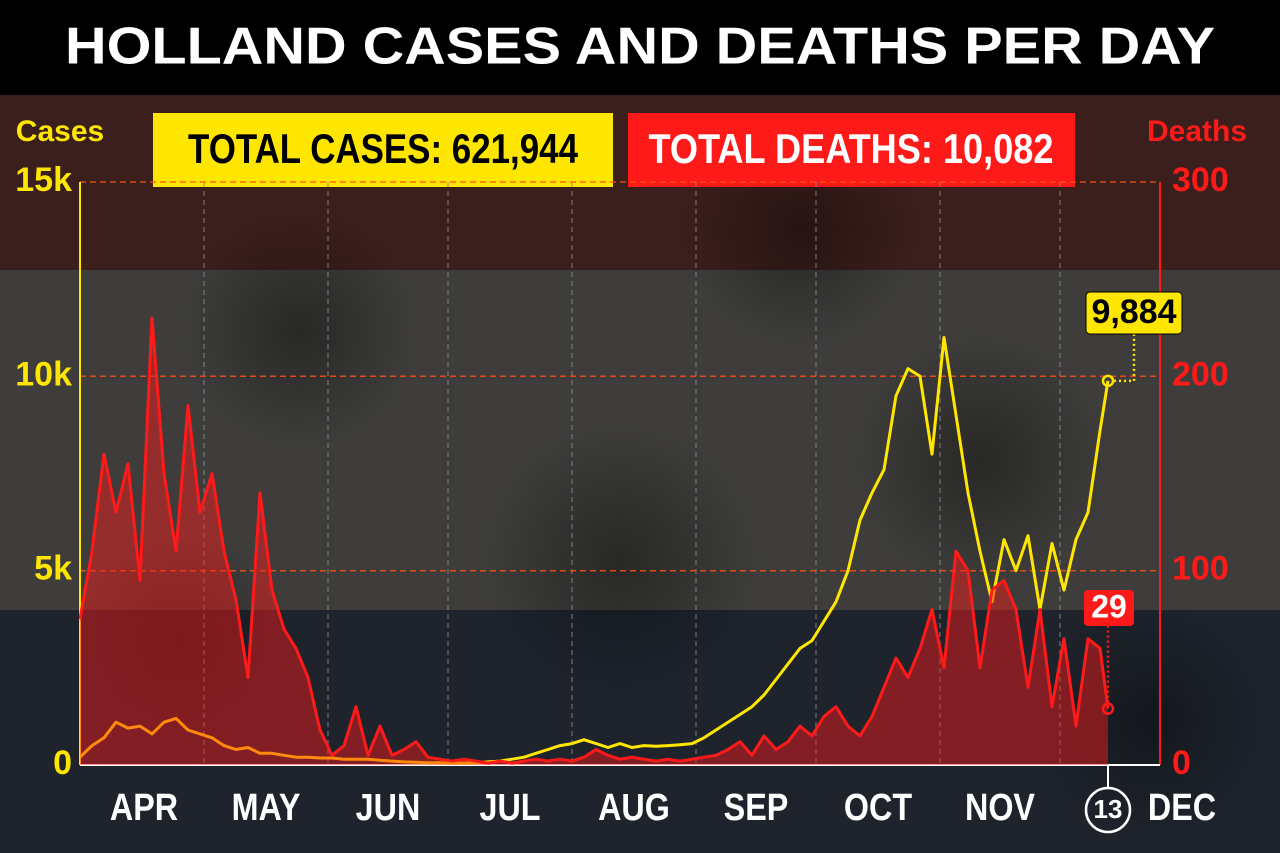  I want to click on x-tick-label: JUL, so click(510, 808).